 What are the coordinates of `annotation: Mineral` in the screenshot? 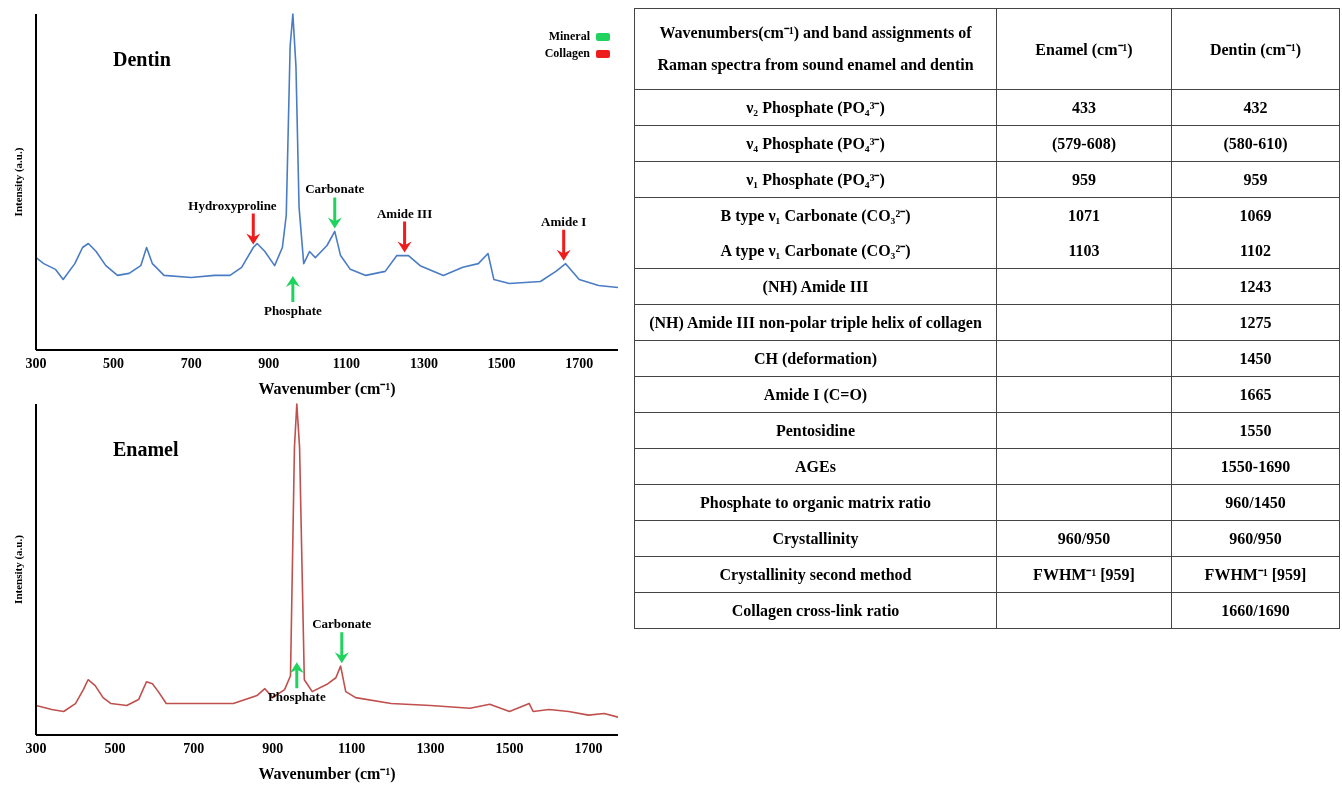 It's located at (569, 36).